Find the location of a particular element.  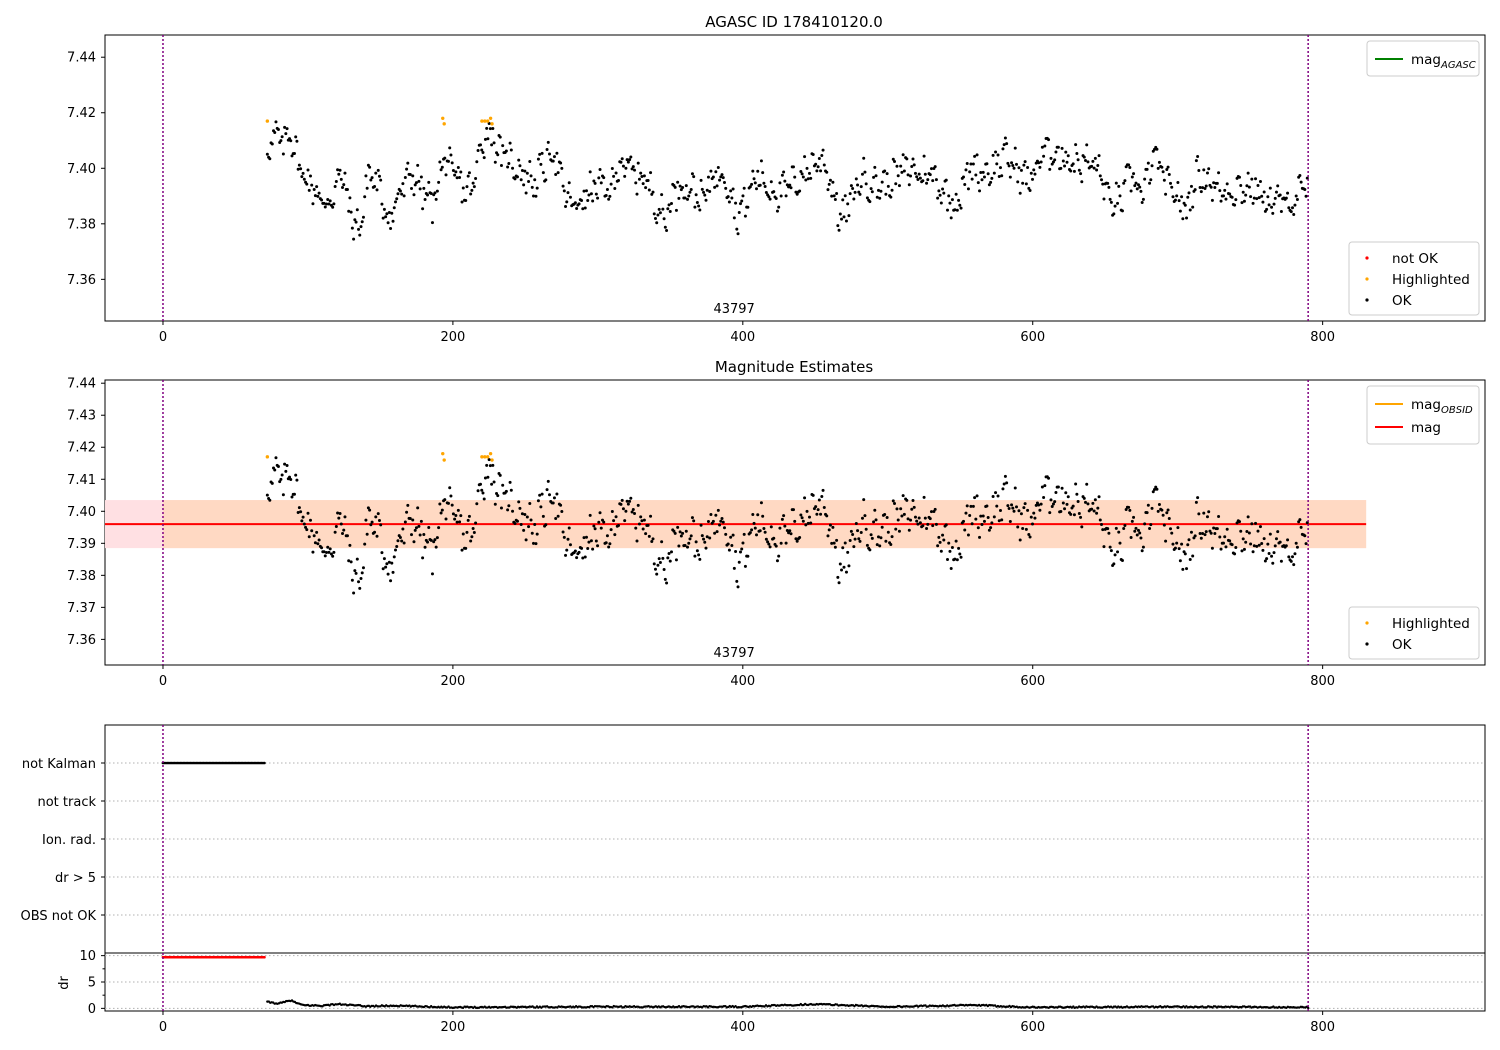

y-tick-label: 7.43 is located at coordinates (81, 416).